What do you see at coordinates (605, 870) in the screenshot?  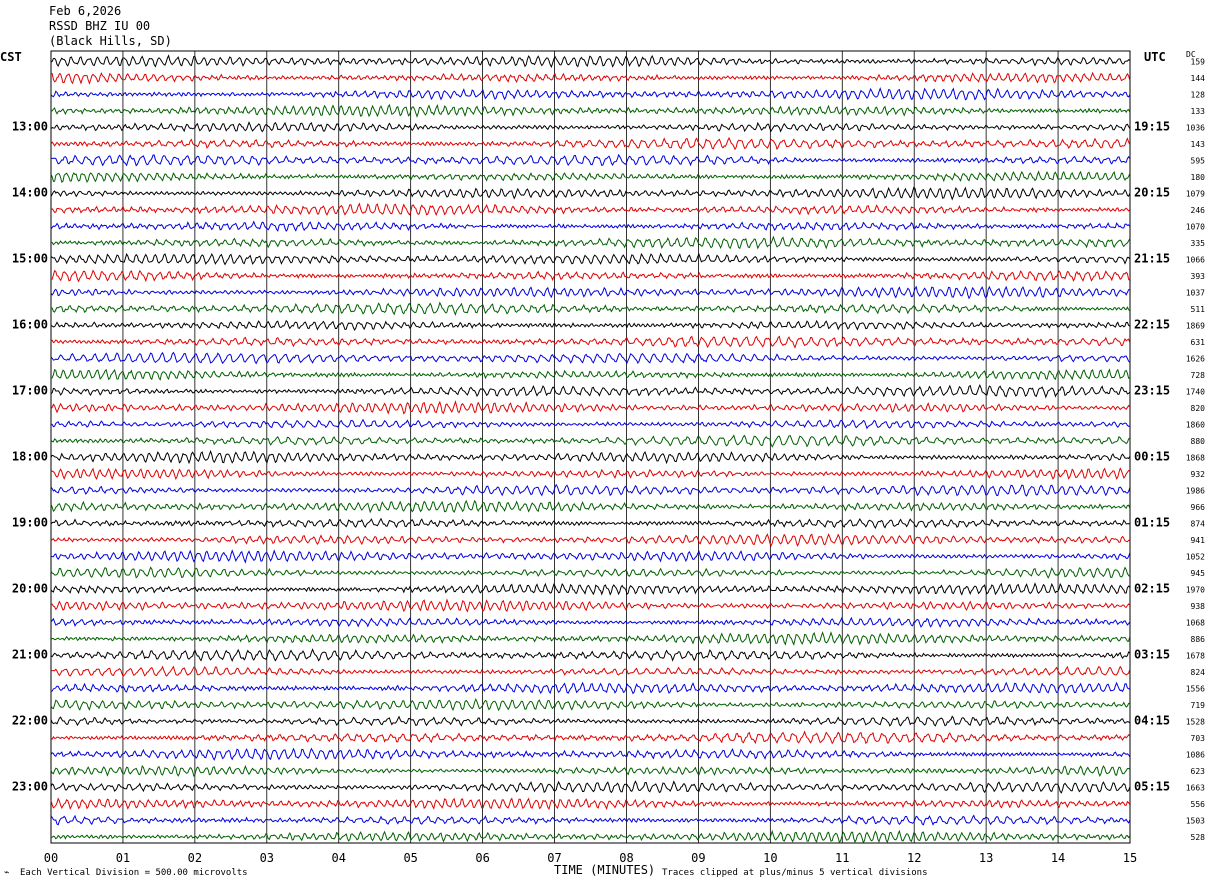 I see `x-axis-label: TIME (MINUTES)` at bounding box center [605, 870].